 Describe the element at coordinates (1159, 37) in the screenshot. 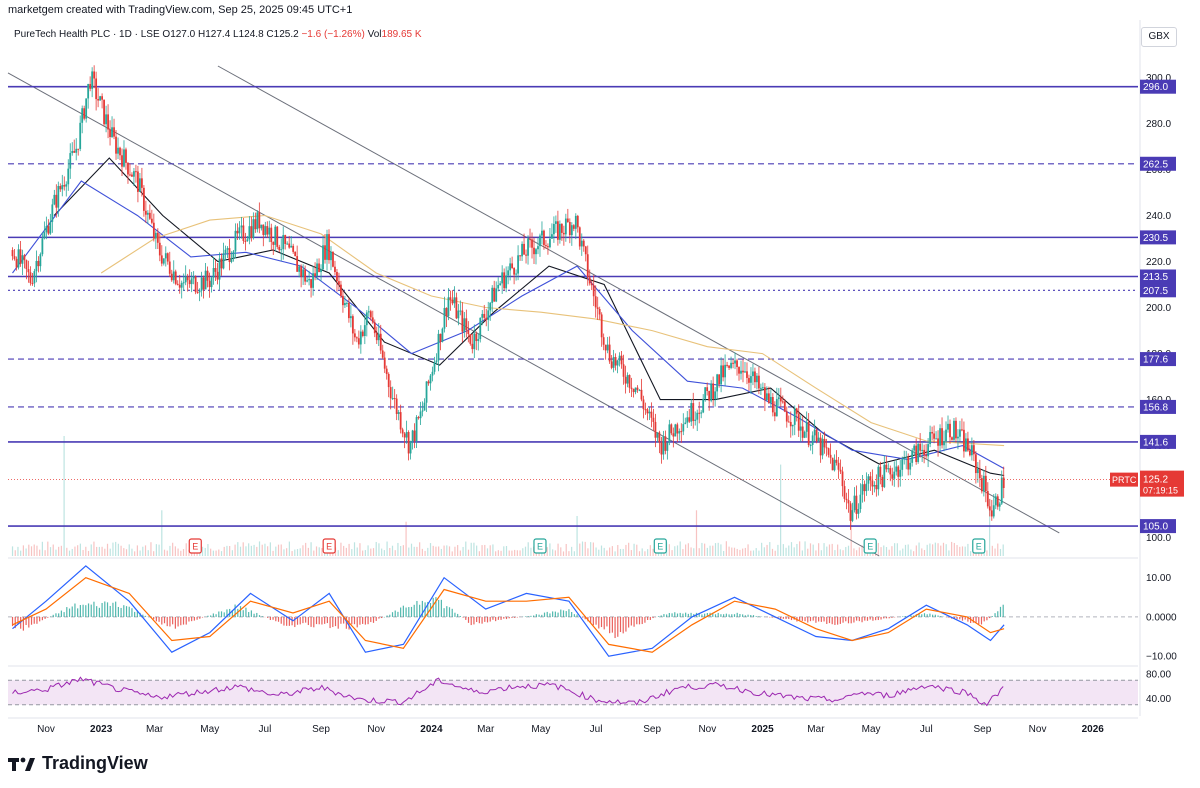

I see `currency-button: GBX` at that location.